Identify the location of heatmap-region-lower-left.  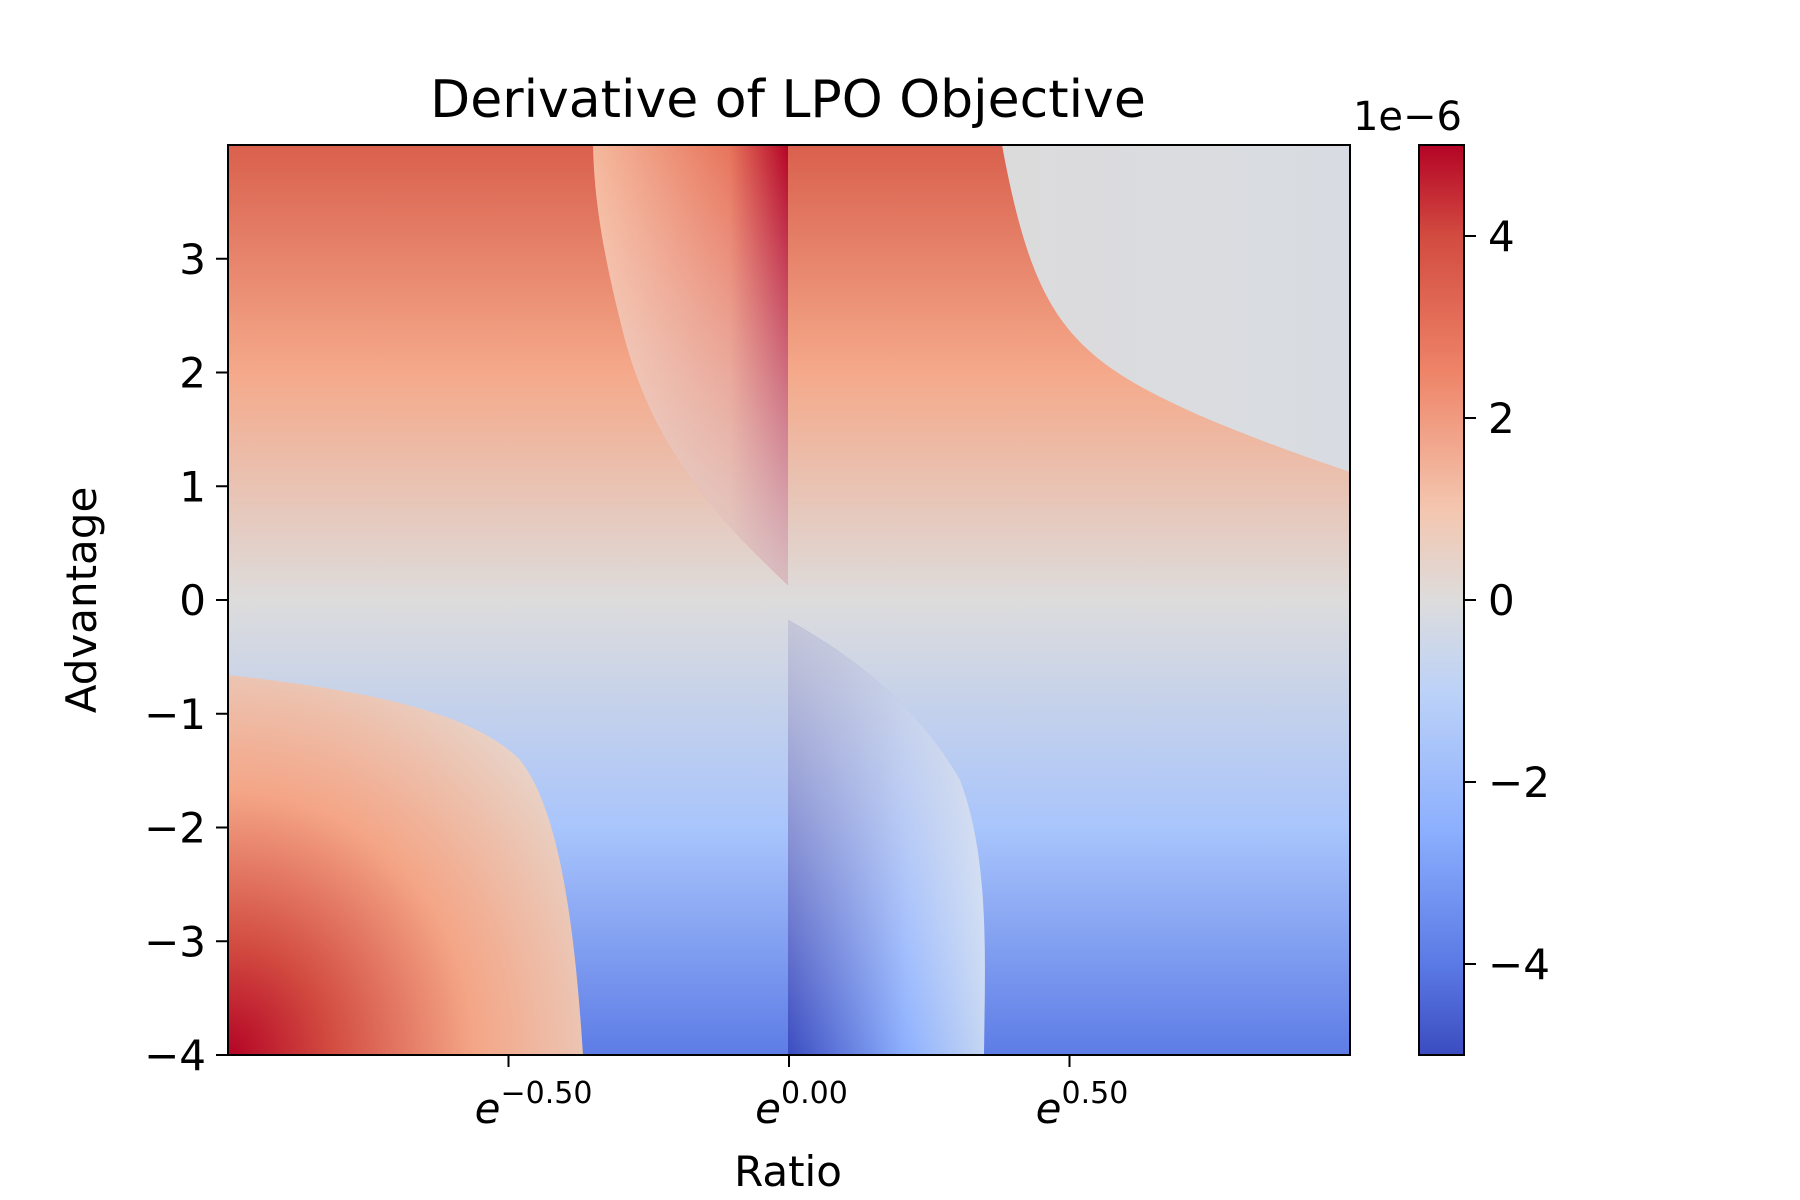
(405, 865).